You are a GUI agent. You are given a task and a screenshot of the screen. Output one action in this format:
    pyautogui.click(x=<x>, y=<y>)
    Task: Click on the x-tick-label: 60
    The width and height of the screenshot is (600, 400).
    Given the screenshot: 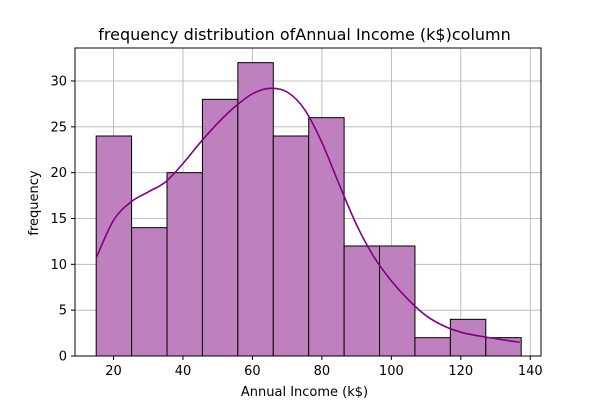 What is the action you would take?
    pyautogui.click(x=252, y=371)
    